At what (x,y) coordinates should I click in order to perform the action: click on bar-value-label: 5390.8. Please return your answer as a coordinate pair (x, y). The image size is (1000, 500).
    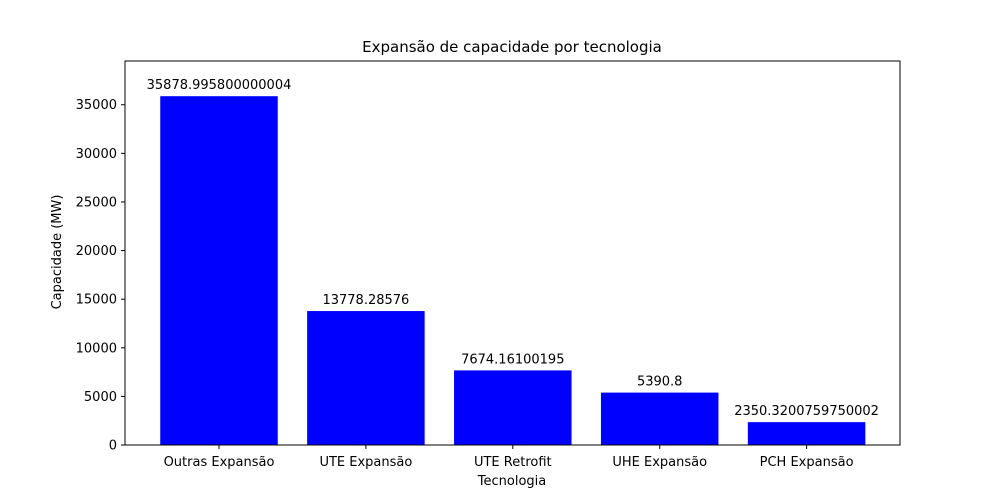
    Looking at the image, I should click on (660, 382).